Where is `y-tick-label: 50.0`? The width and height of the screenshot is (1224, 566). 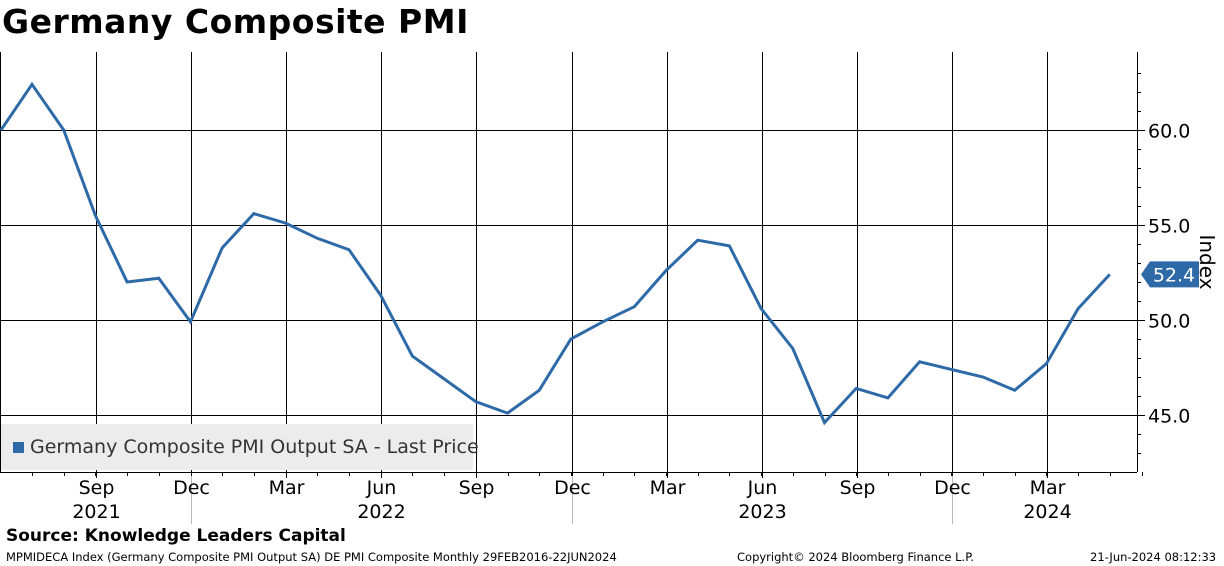
y-tick-label: 50.0 is located at coordinates (1169, 322).